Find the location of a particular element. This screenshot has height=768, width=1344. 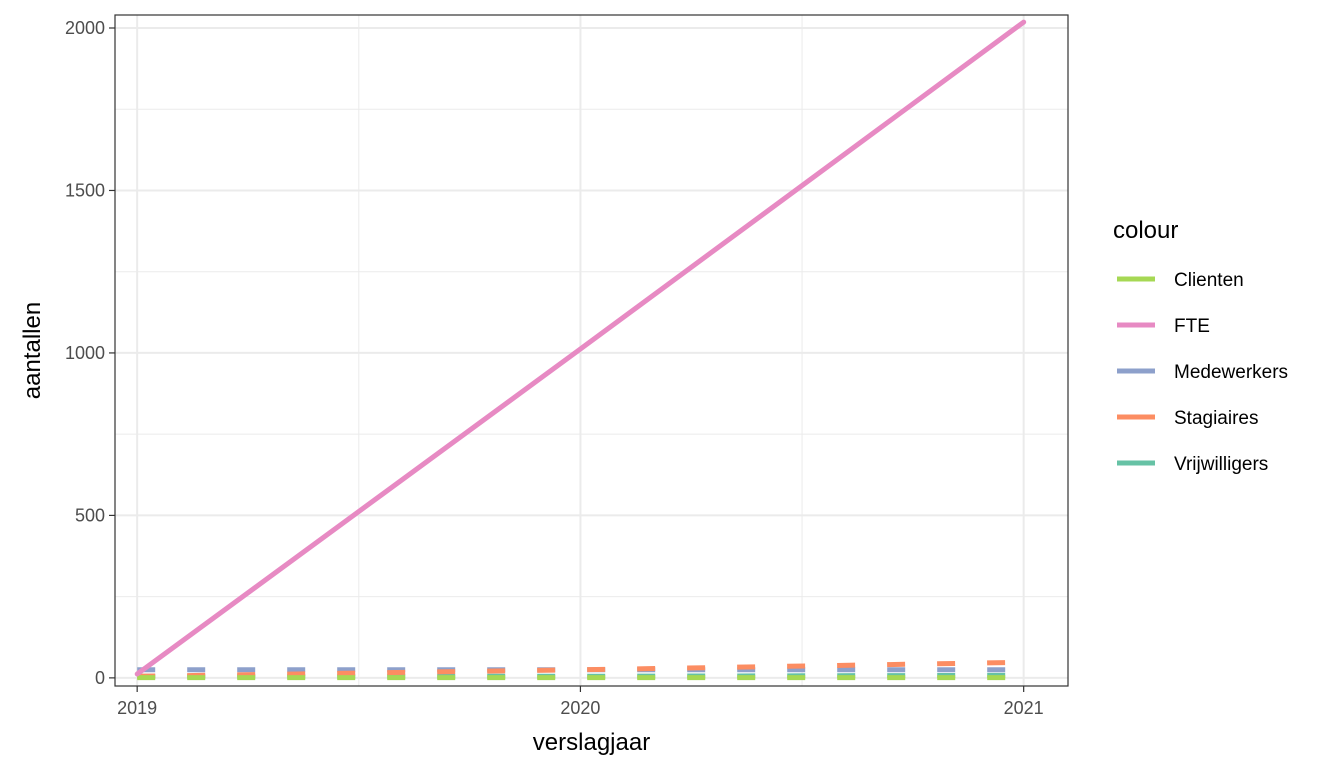

x-axis-title: verslagjaar is located at coordinates (591, 742).